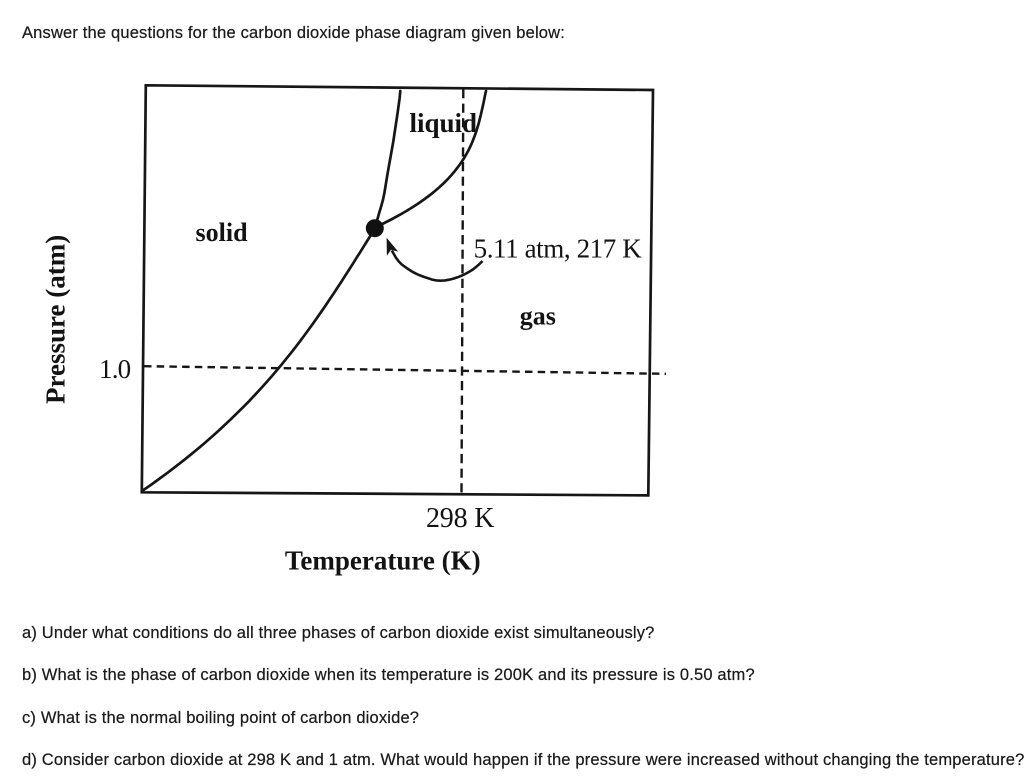  I want to click on svg-text: gas, so click(538, 315).